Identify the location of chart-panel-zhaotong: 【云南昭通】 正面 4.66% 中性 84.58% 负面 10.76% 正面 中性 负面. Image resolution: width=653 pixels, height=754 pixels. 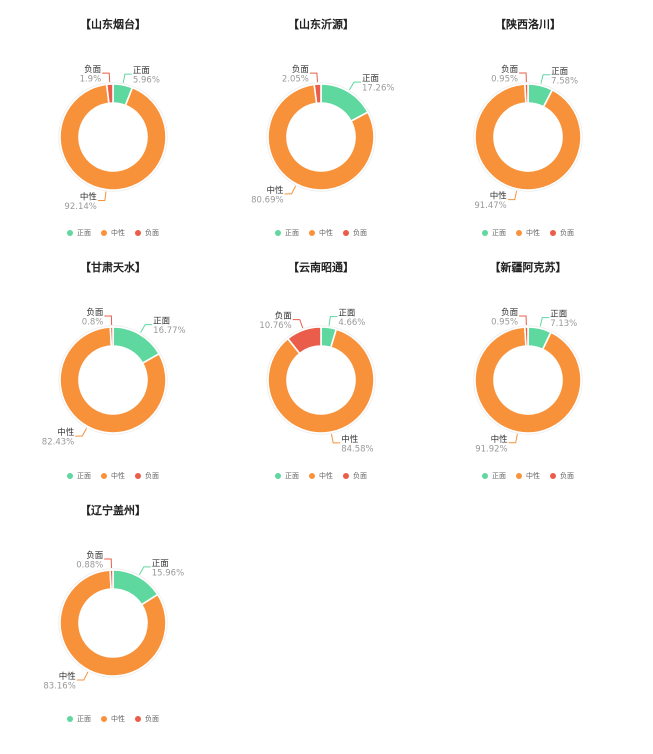
(321, 369).